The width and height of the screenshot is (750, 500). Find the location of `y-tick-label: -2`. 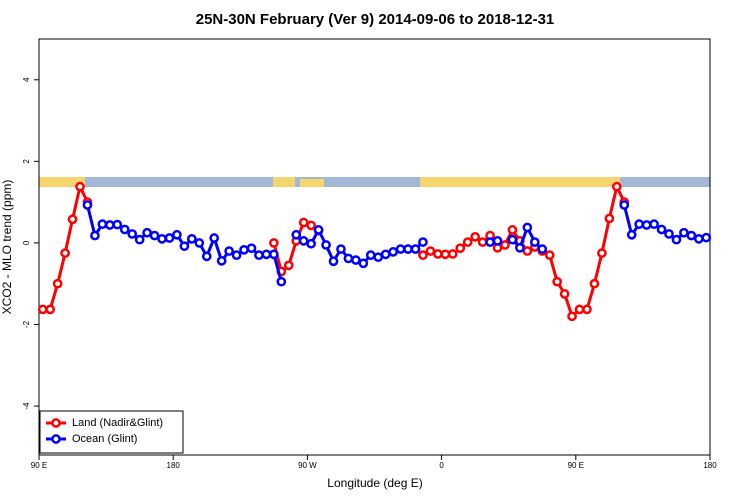

y-tick-label: -2 is located at coordinates (26, 324).